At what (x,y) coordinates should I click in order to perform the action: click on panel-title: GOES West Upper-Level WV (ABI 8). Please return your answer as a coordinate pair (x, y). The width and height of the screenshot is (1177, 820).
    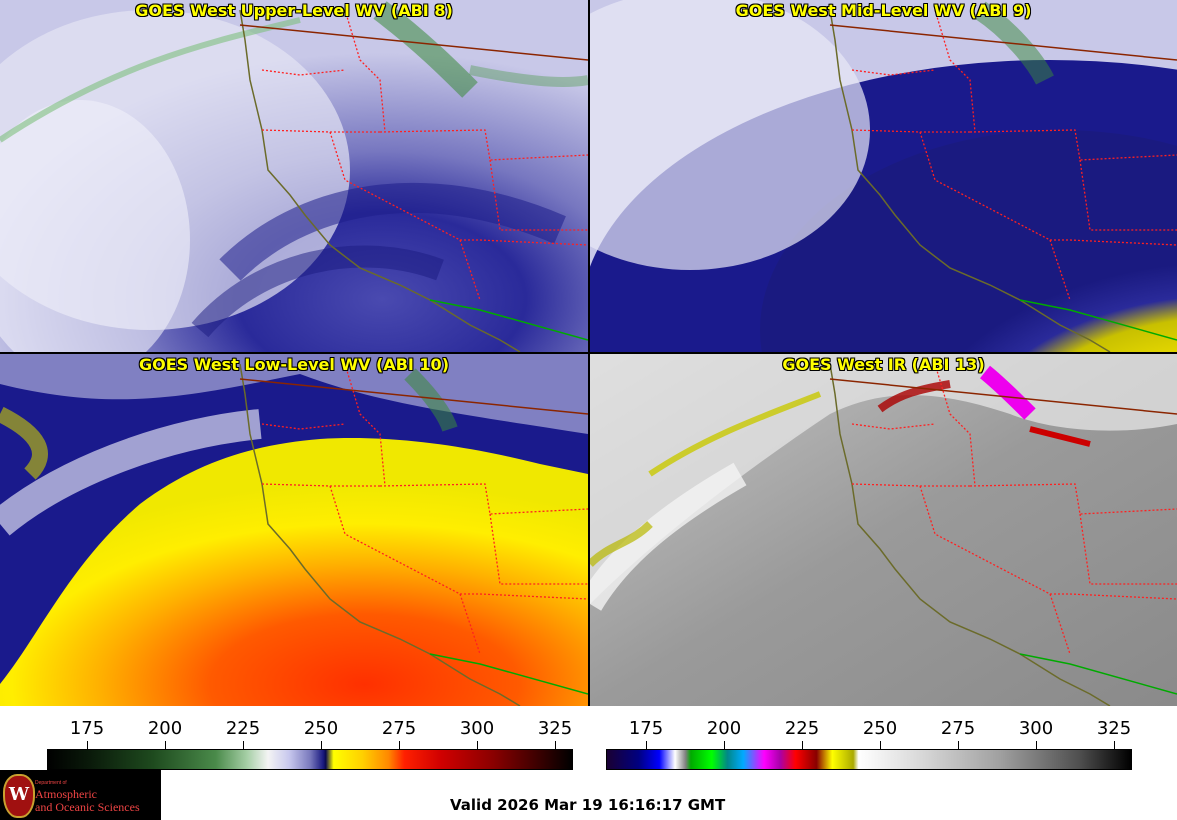
    Looking at the image, I should click on (294, 10).